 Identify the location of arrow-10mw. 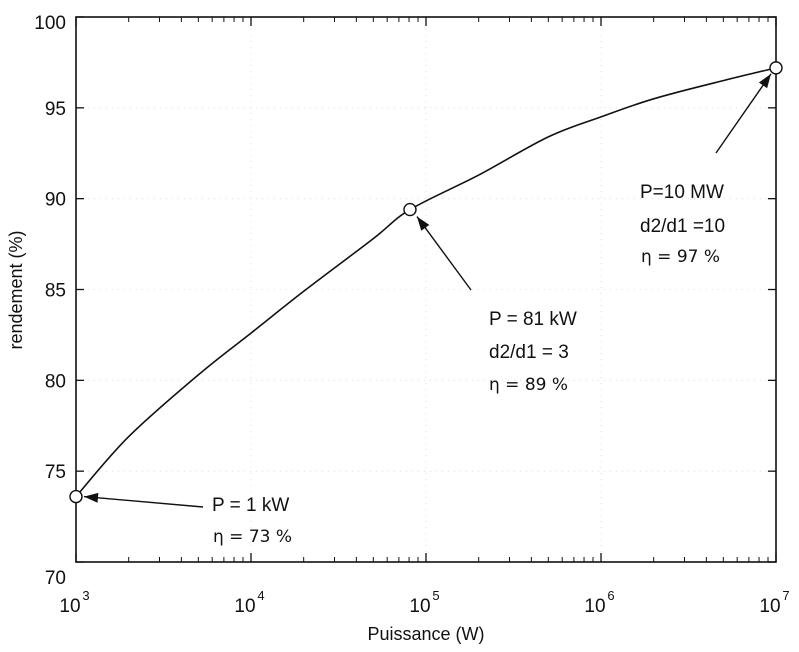
(743, 113).